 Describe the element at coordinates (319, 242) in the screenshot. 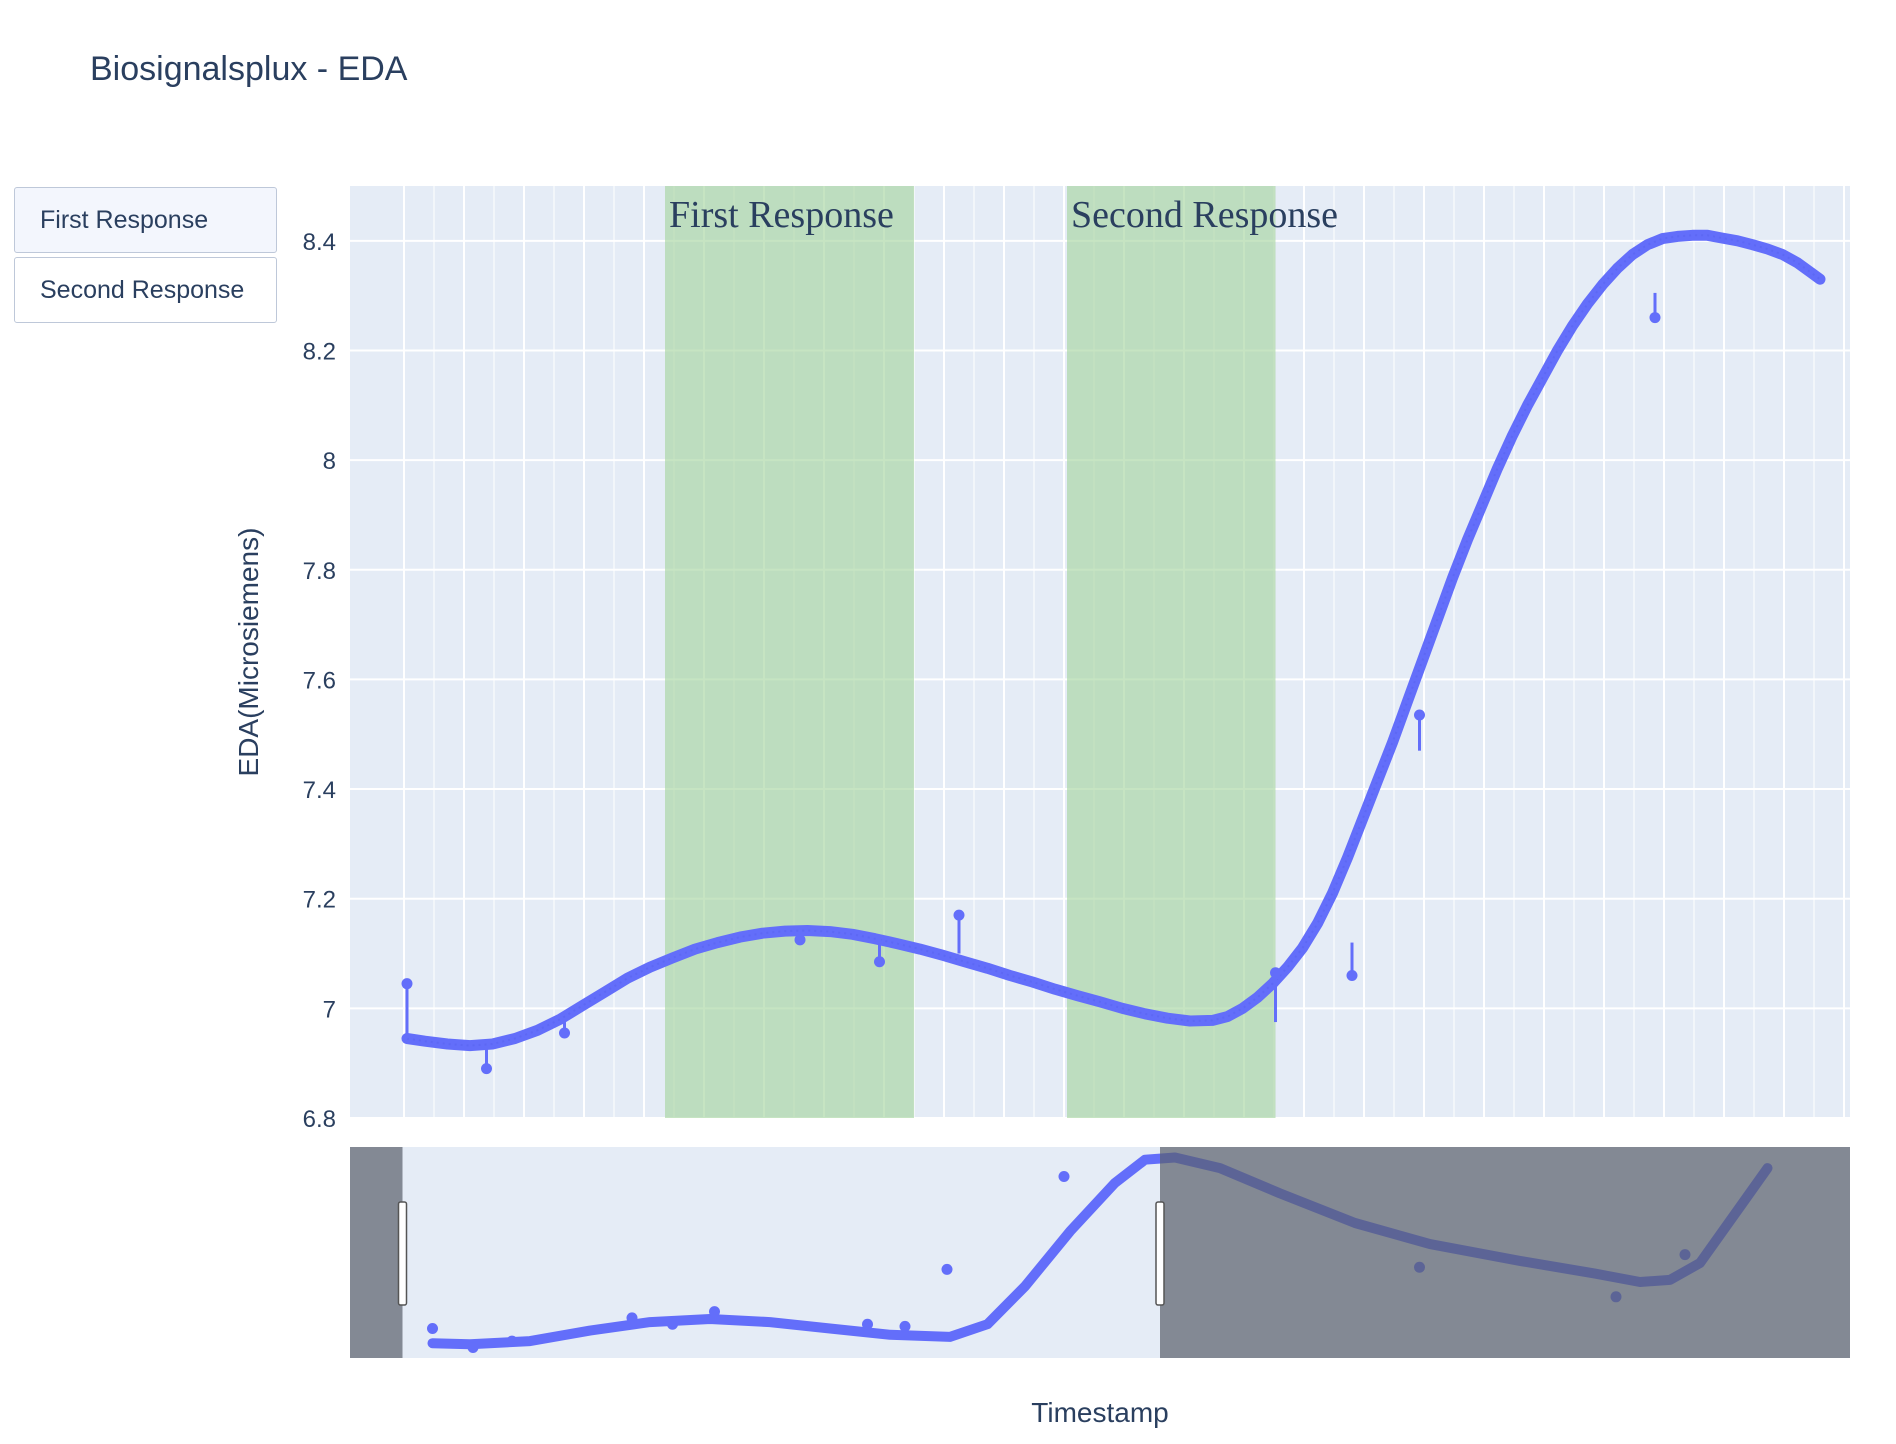

I see `y-tick-label: 8.4` at that location.